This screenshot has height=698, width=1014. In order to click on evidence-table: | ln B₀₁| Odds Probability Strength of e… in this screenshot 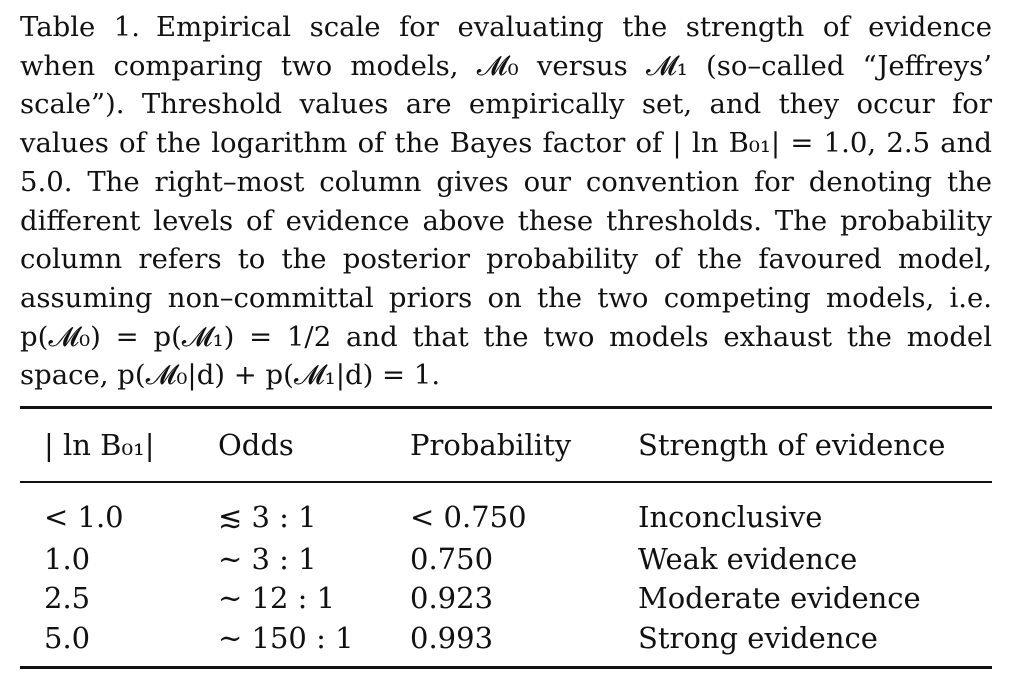, I will do `click(506, 445)`.